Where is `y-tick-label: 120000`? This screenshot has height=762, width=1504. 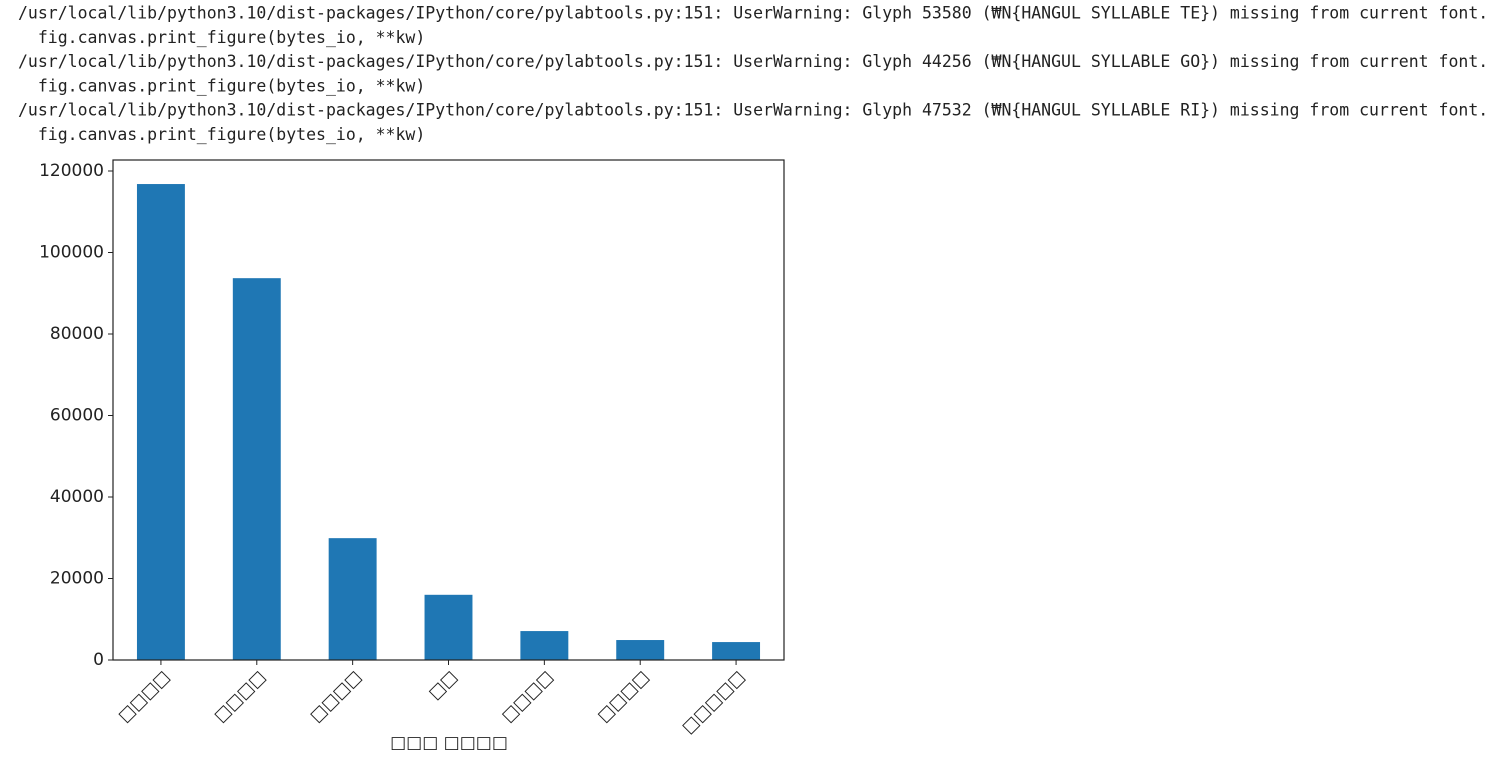 y-tick-label: 120000 is located at coordinates (71, 171).